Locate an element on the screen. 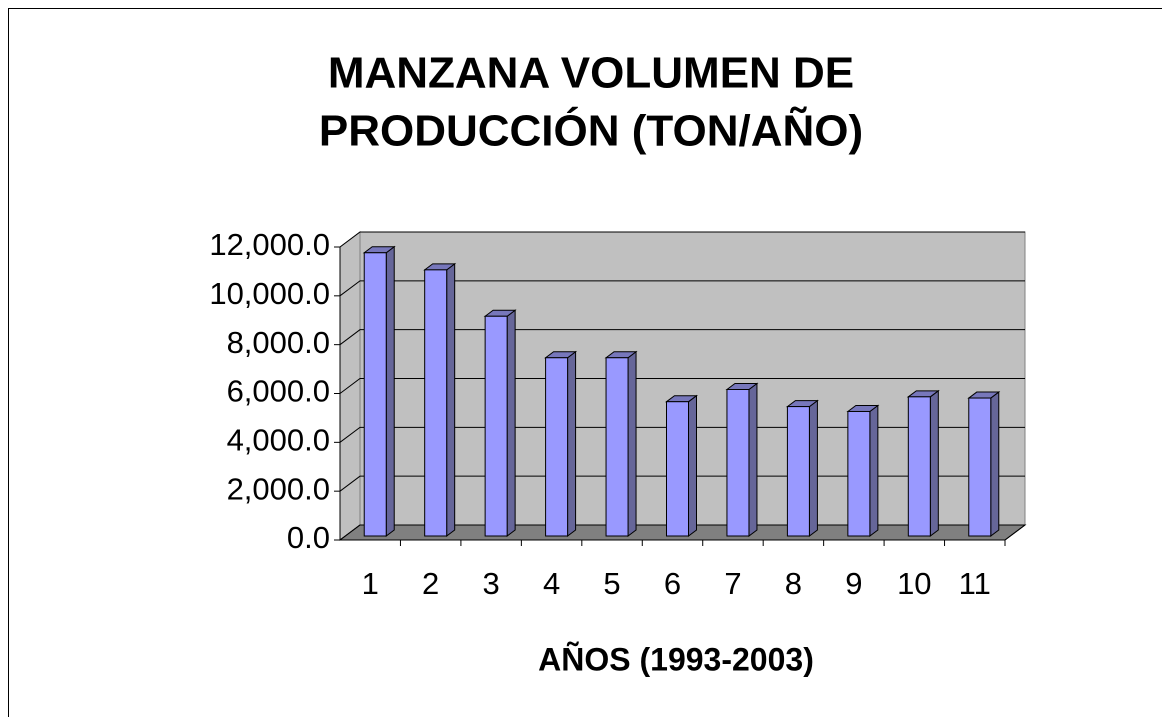 Image resolution: width=1162 pixels, height=717 pixels. x-tick-label: 5 is located at coordinates (611, 583).